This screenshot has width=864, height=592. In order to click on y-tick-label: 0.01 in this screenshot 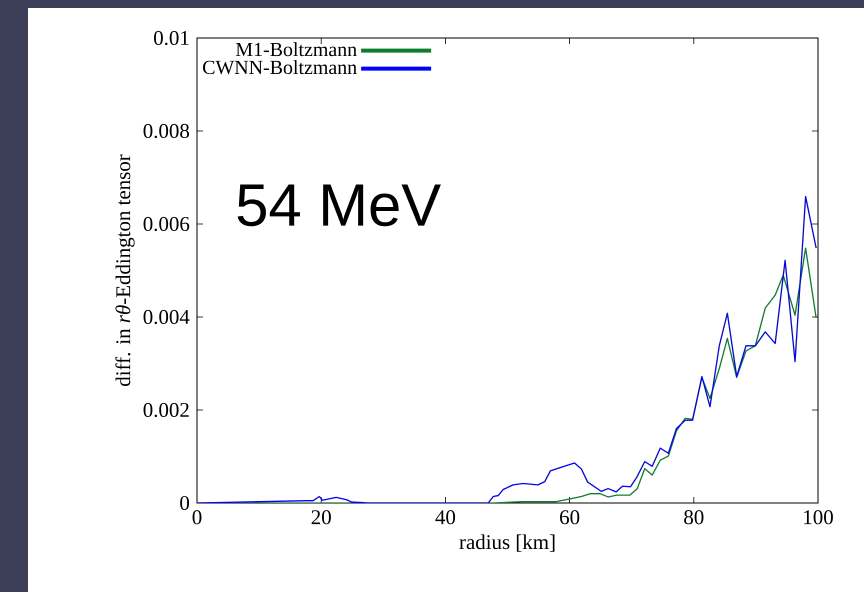, I will do `click(171, 38)`.